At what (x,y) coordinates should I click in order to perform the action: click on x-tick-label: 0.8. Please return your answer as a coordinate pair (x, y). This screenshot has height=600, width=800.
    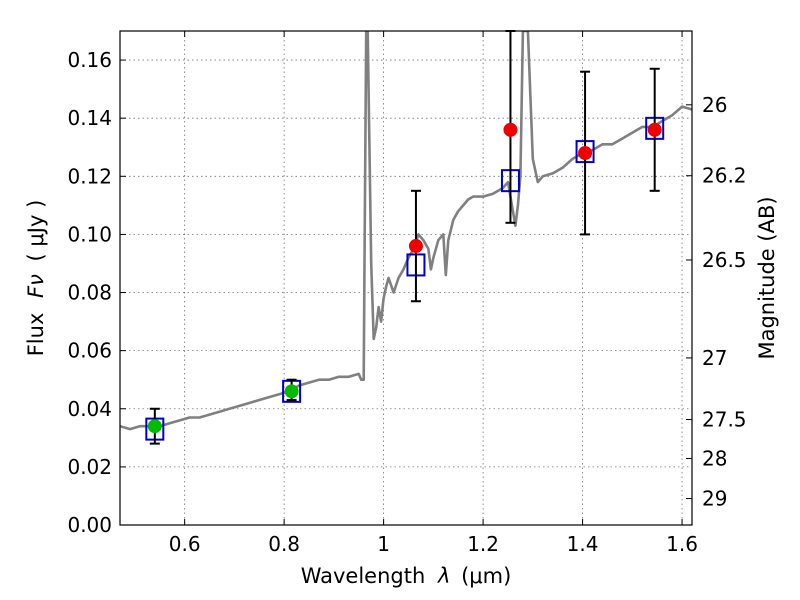
    Looking at the image, I should click on (284, 544).